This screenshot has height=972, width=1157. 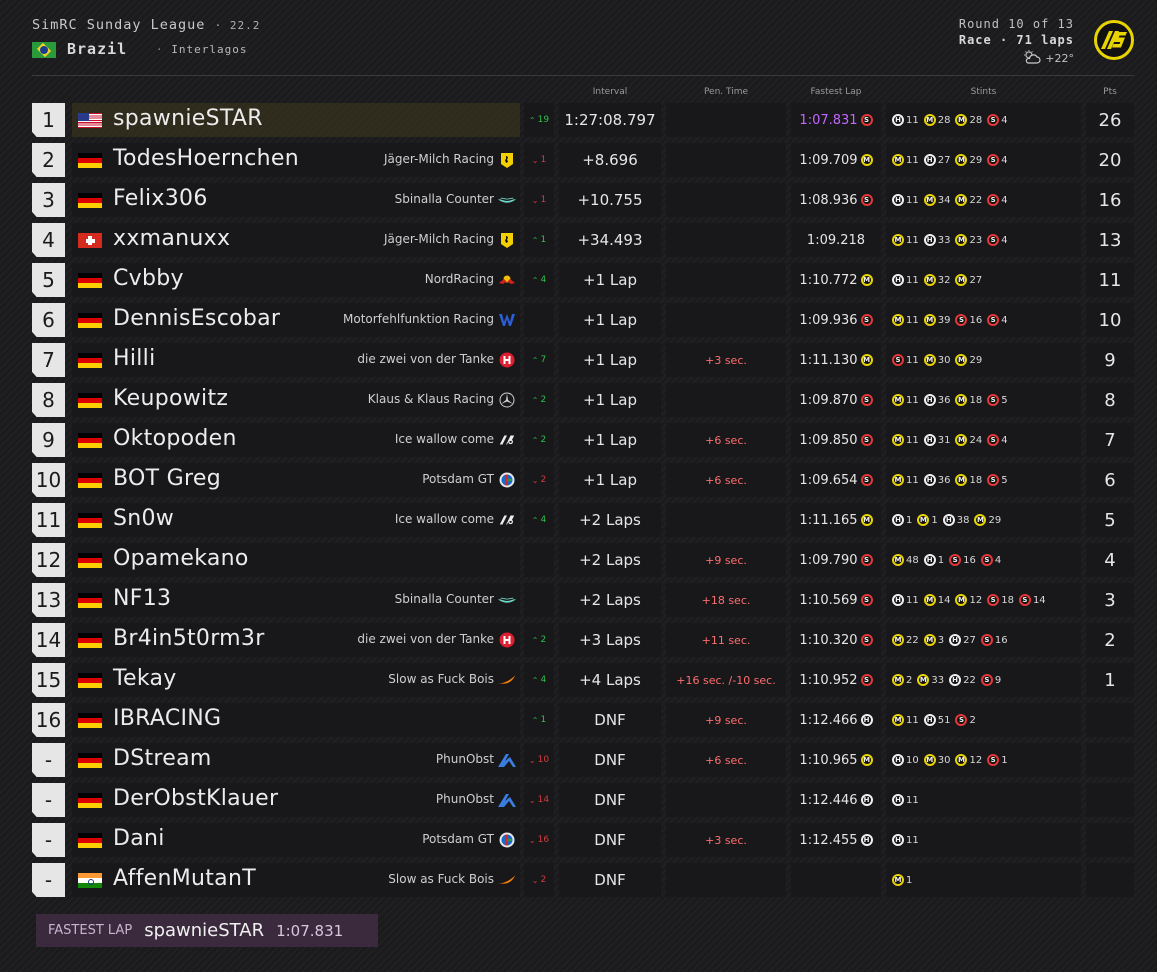 What do you see at coordinates (828, 720) in the screenshot?
I see `fastest-lap: 1:12.466` at bounding box center [828, 720].